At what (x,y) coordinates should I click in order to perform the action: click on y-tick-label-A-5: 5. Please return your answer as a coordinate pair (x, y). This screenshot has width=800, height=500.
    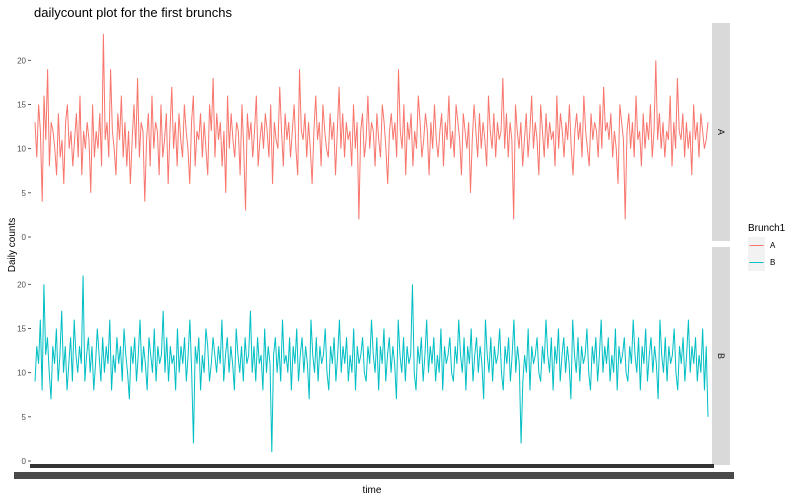
    Looking at the image, I should click on (24, 193).